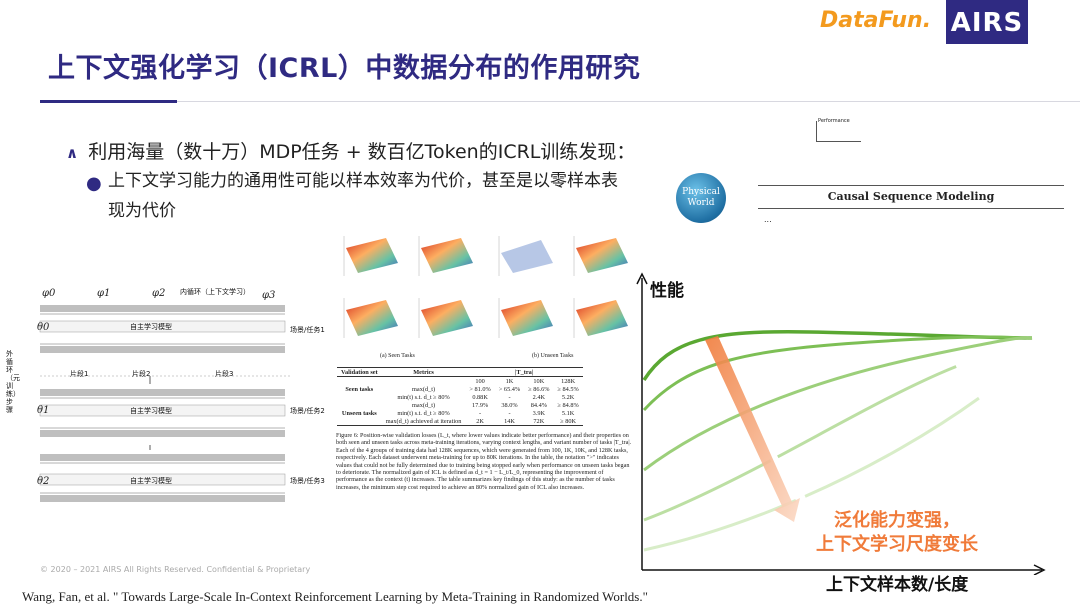 This screenshot has width=1080, height=608. Describe the element at coordinates (104, 293) in the screenshot. I see `phi-1: φ1` at that location.